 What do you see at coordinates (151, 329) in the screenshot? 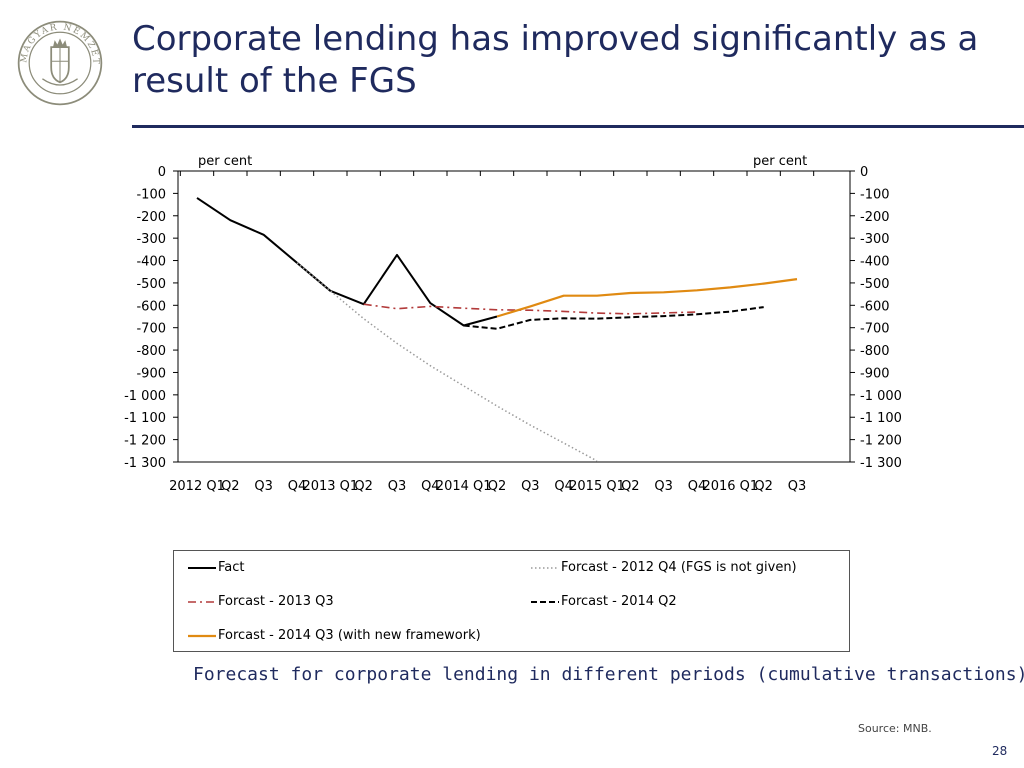
I see `y-tick-label-left: -700` at bounding box center [151, 329].